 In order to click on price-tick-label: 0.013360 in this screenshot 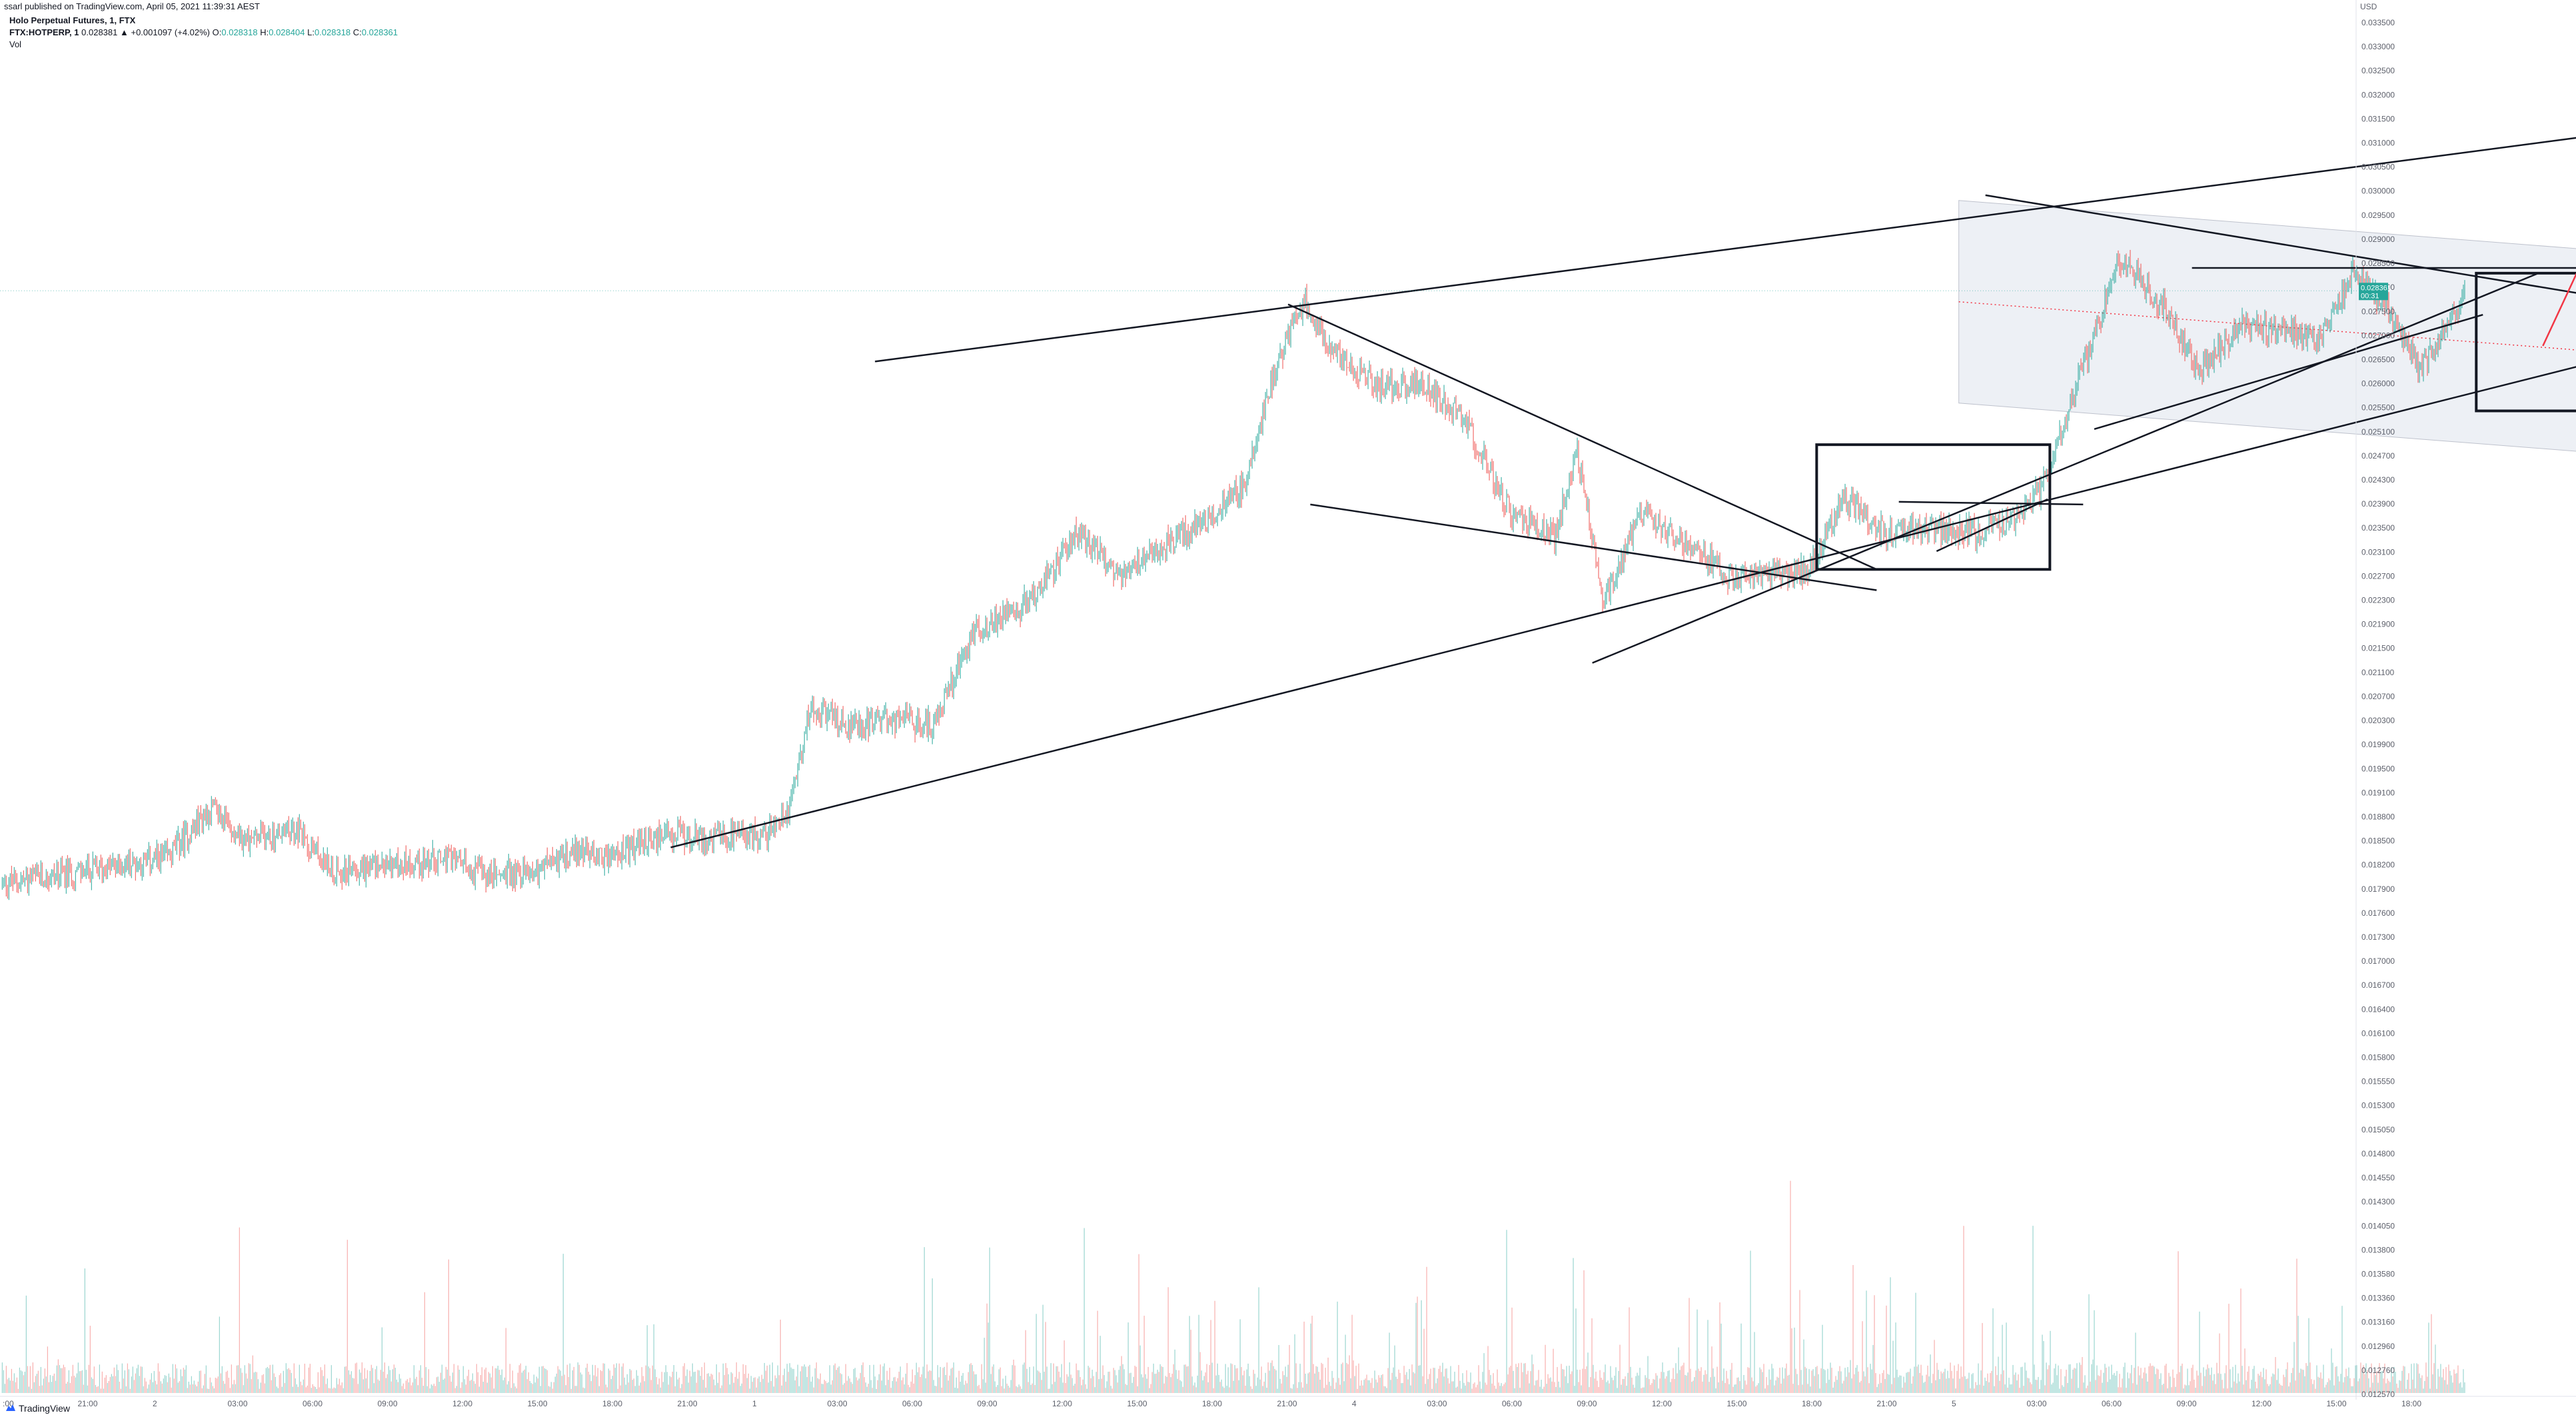, I will do `click(2378, 1299)`.